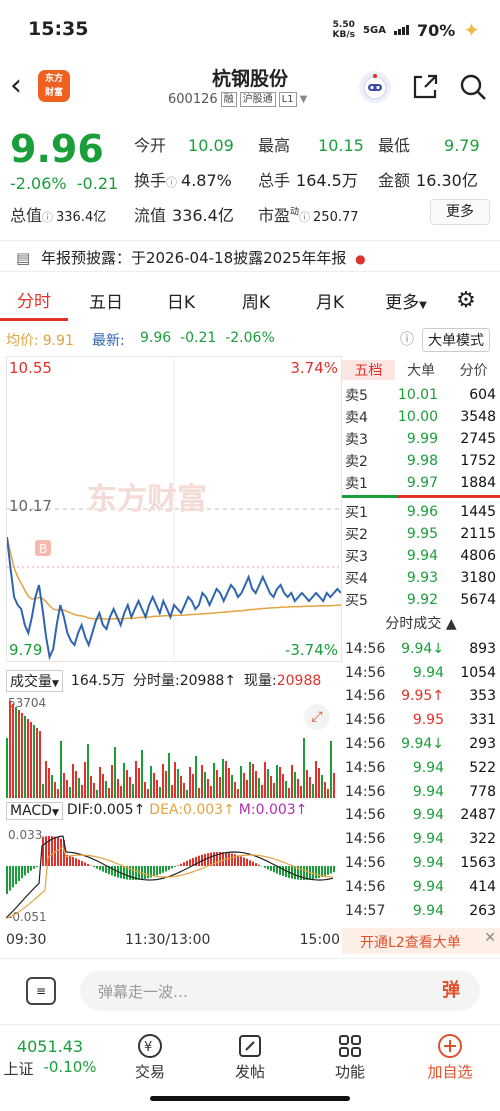  What do you see at coordinates (193, 258) in the screenshot?
I see `notice-text: 年报预披露：于2026-04-18披露2025年年报` at bounding box center [193, 258].